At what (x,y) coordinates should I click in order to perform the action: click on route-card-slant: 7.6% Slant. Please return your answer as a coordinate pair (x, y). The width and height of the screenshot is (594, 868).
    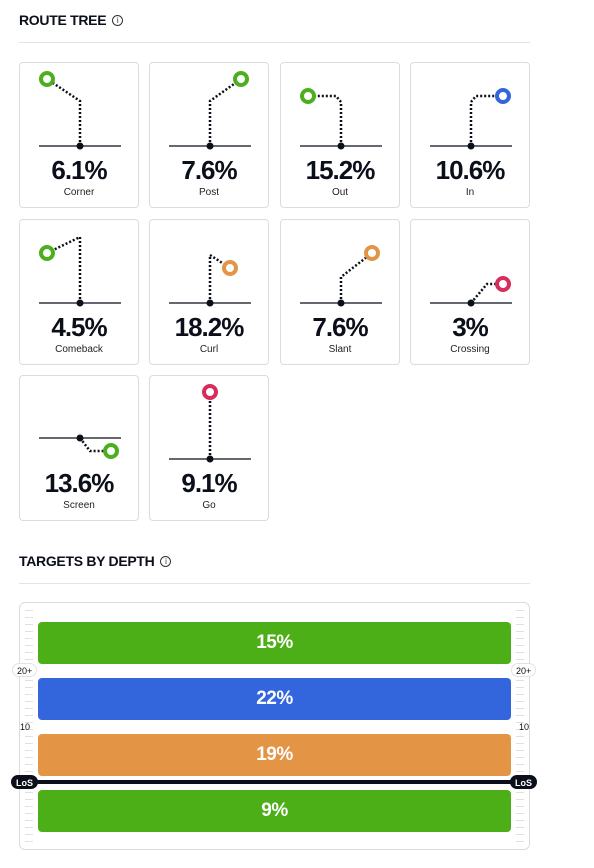
    Looking at the image, I should click on (340, 292).